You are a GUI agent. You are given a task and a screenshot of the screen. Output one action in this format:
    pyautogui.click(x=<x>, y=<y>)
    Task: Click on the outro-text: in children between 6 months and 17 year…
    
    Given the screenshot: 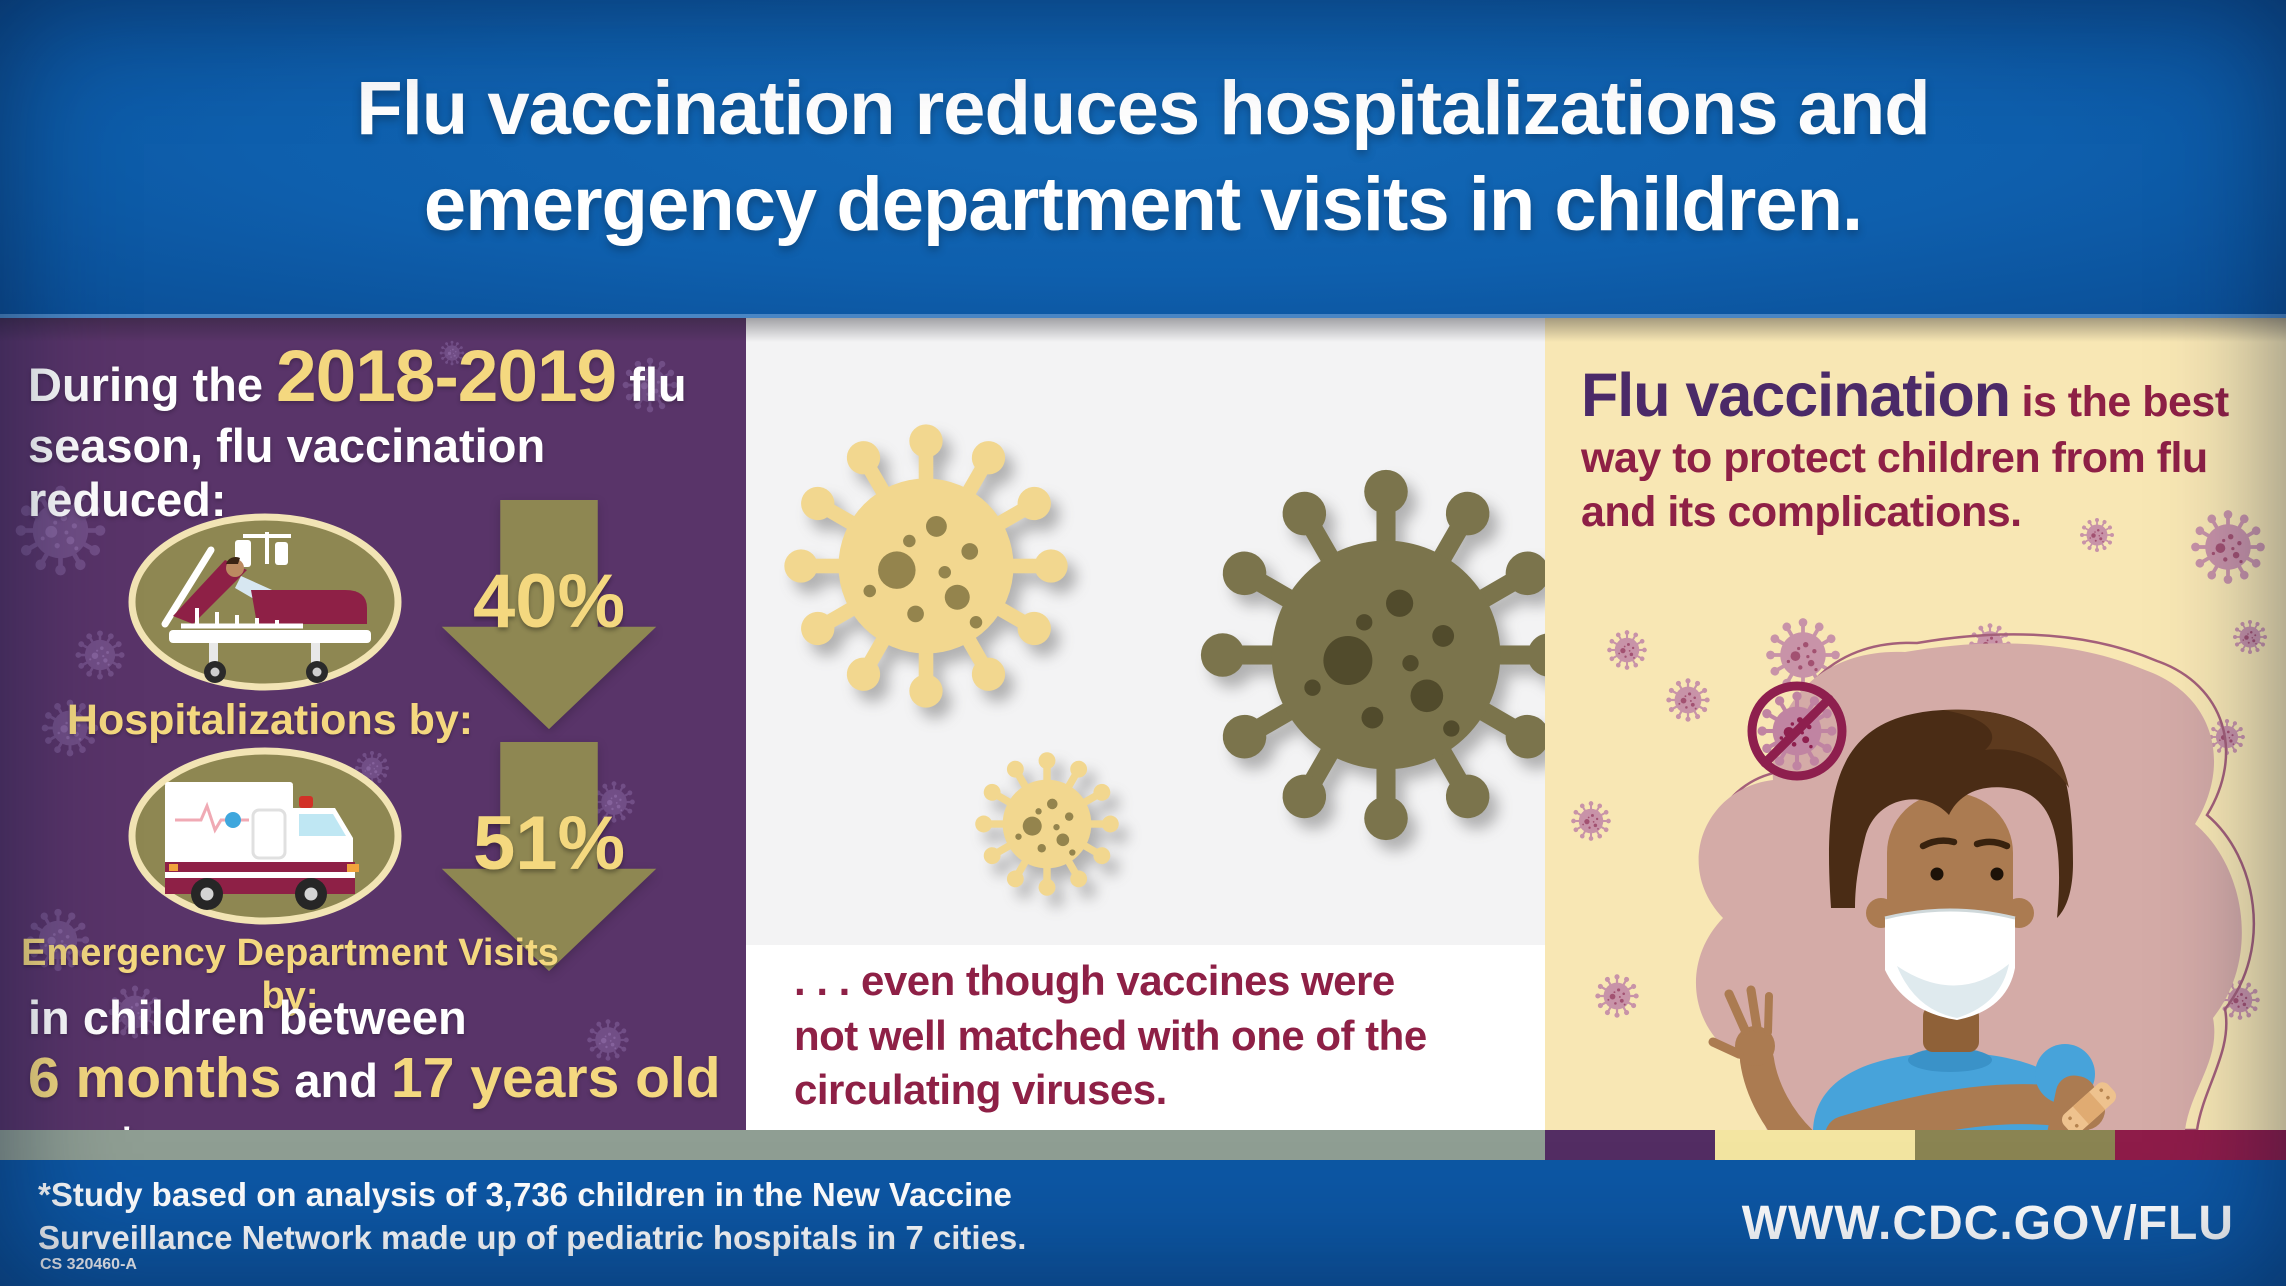 What is the action you would take?
    pyautogui.click(x=383, y=1061)
    